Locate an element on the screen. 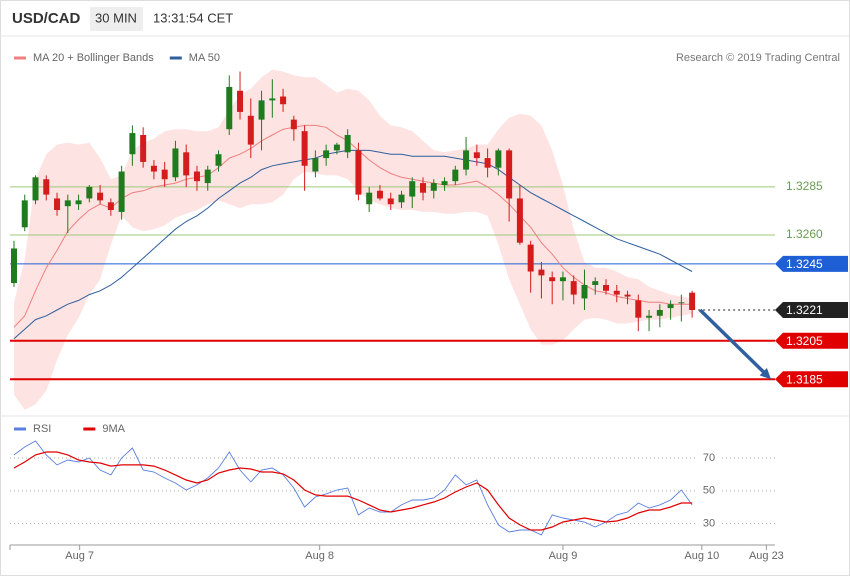 This screenshot has height=576, width=850. interval-box is located at coordinates (116, 19).